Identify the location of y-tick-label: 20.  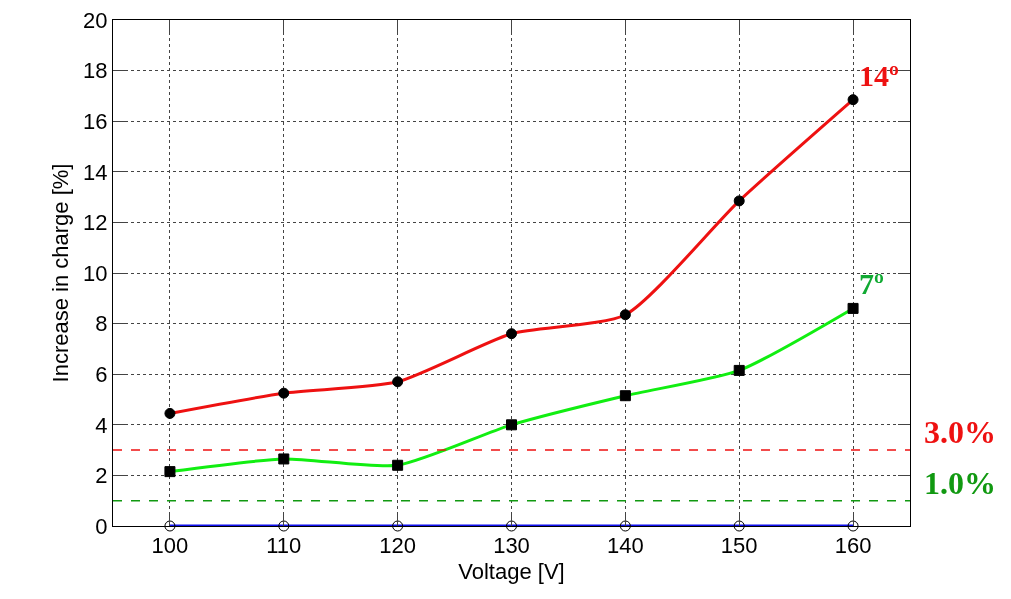
(95, 20).